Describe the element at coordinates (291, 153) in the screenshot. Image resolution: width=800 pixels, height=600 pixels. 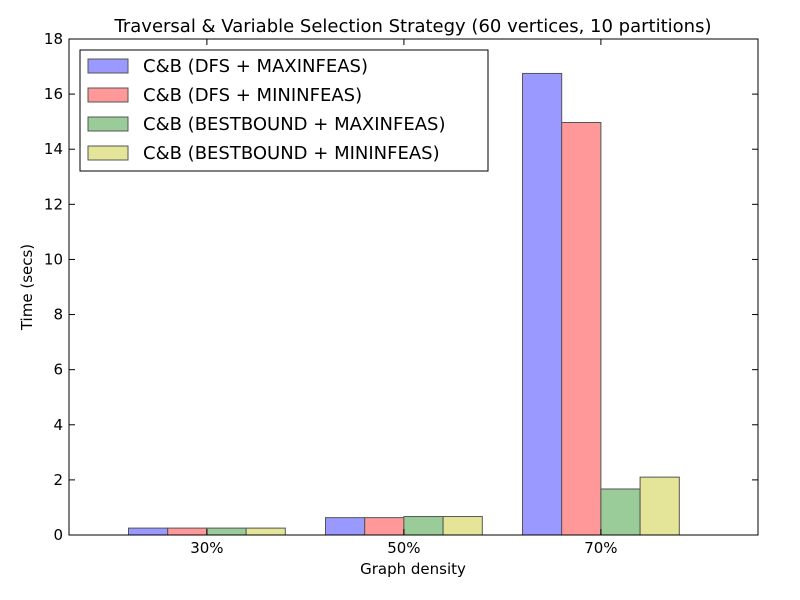
I see `legend-label-4: C&B (BESTBOUND + MININFEAS)` at that location.